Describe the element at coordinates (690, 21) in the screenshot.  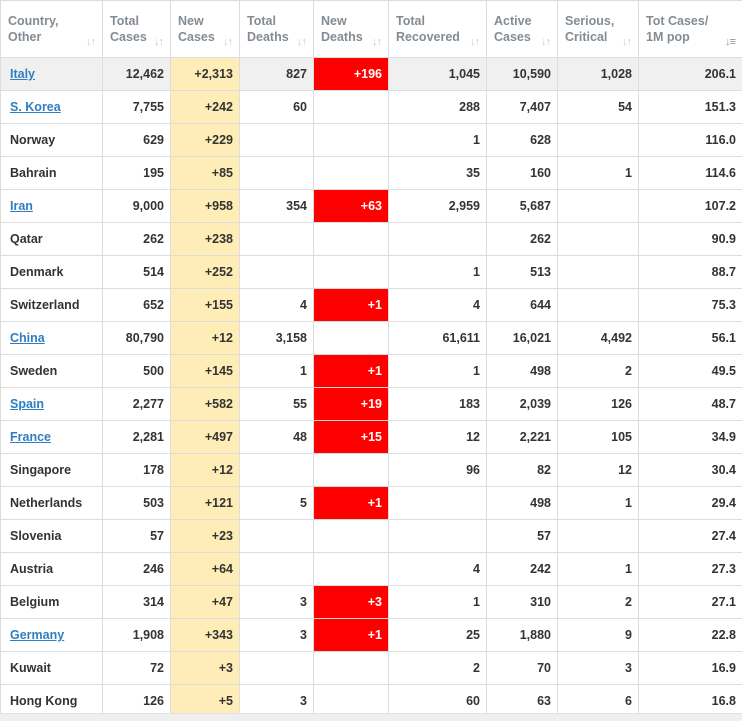
I see `header-label-line1: Tot Cases/` at that location.